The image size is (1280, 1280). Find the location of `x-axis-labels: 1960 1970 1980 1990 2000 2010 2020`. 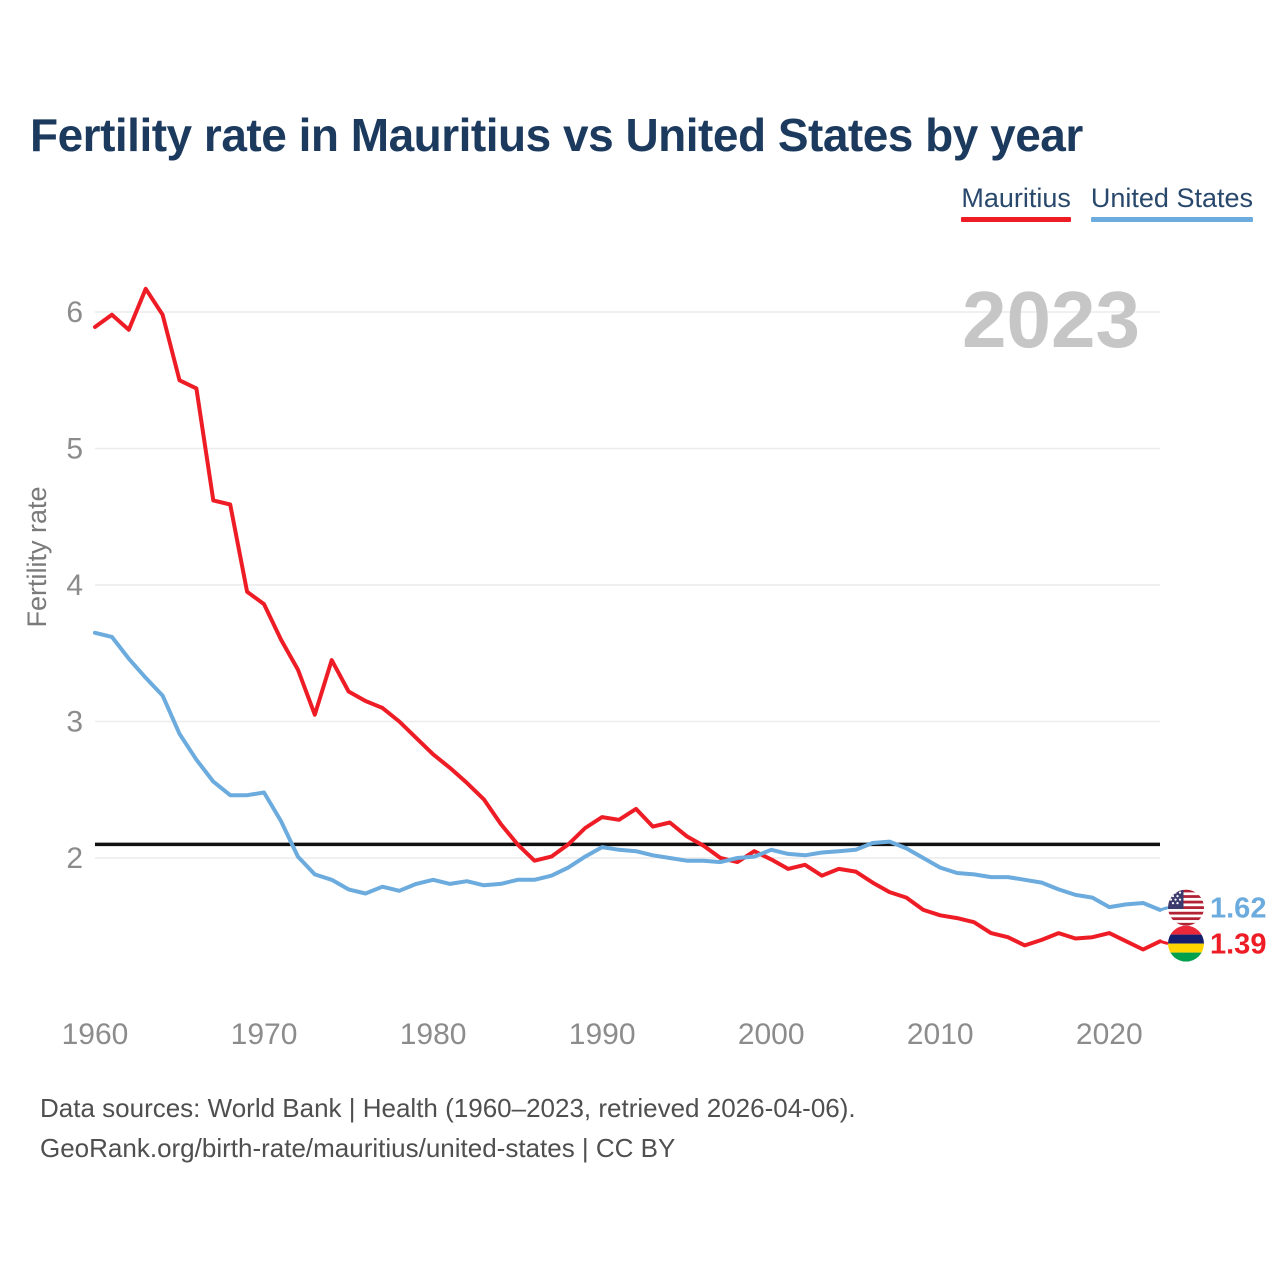

x-axis-labels: 1960 1970 1980 1990 2000 2010 2020 is located at coordinates (602, 1034).